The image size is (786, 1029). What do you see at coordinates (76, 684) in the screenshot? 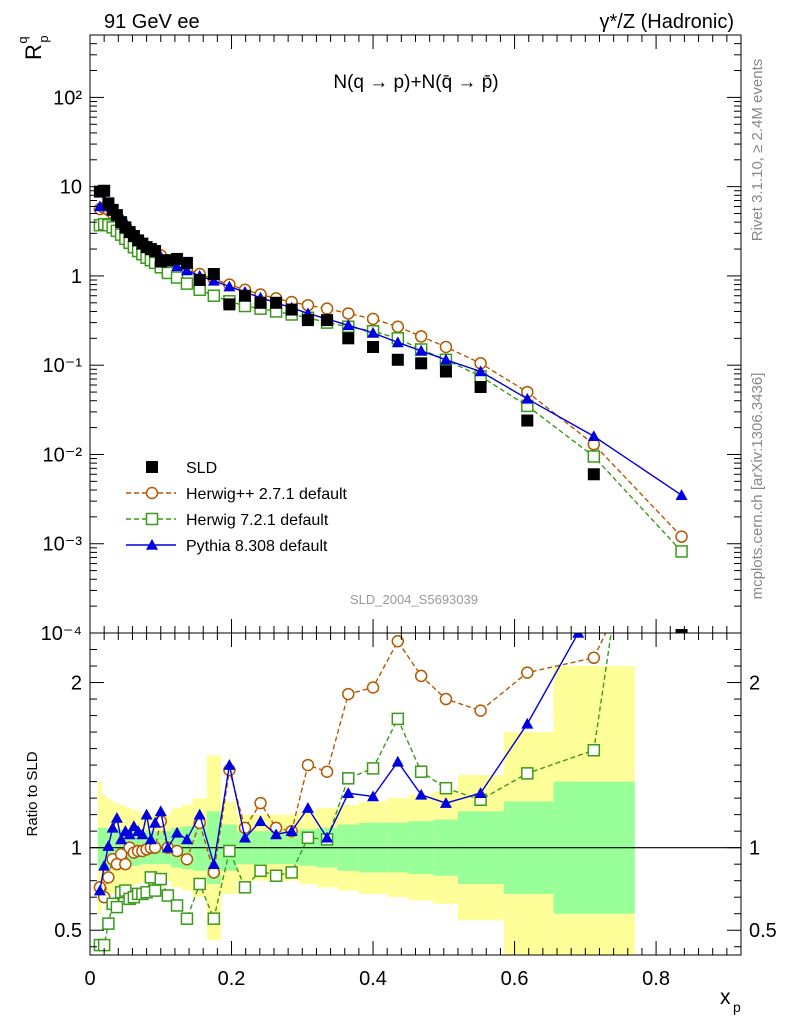
I see `ratio-ytick-label: 2` at bounding box center [76, 684].